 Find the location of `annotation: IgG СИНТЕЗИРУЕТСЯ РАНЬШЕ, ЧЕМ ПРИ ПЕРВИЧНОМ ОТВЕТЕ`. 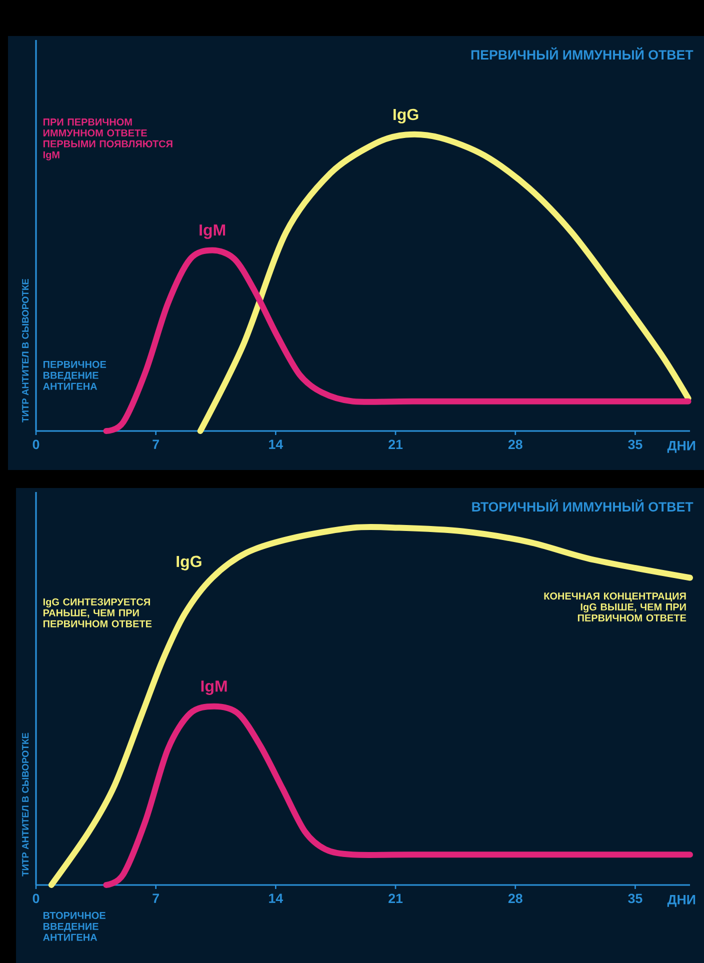

annotation: IgG СИНТЕЗИРУЕТСЯ РАНЬШЕ, ЧЕМ ПРИ ПЕРВИЧНОМ ОТВЕТЕ is located at coordinates (97, 613).